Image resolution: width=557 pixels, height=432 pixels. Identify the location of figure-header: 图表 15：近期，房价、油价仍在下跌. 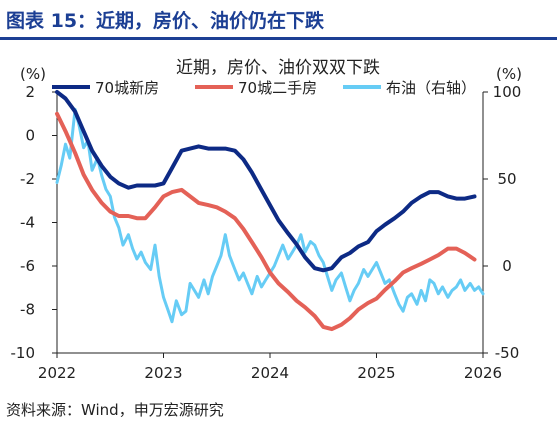
(278, 20).